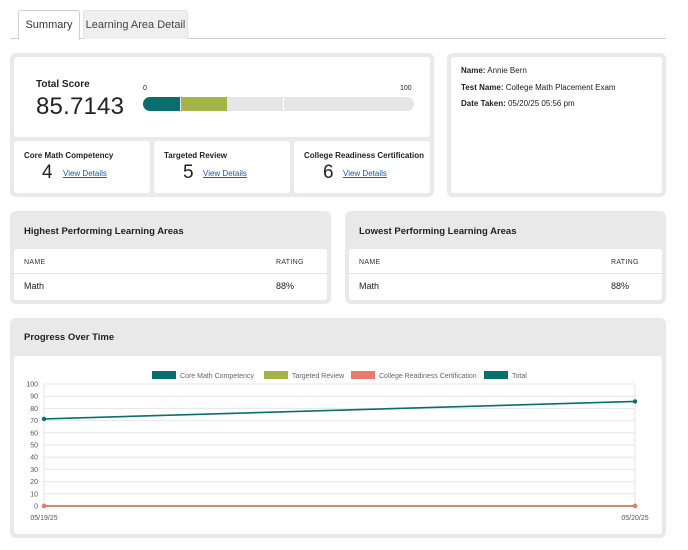 This screenshot has width=688, height=550. Describe the element at coordinates (49, 25) in the screenshot. I see `tab-summary: Summary` at that location.